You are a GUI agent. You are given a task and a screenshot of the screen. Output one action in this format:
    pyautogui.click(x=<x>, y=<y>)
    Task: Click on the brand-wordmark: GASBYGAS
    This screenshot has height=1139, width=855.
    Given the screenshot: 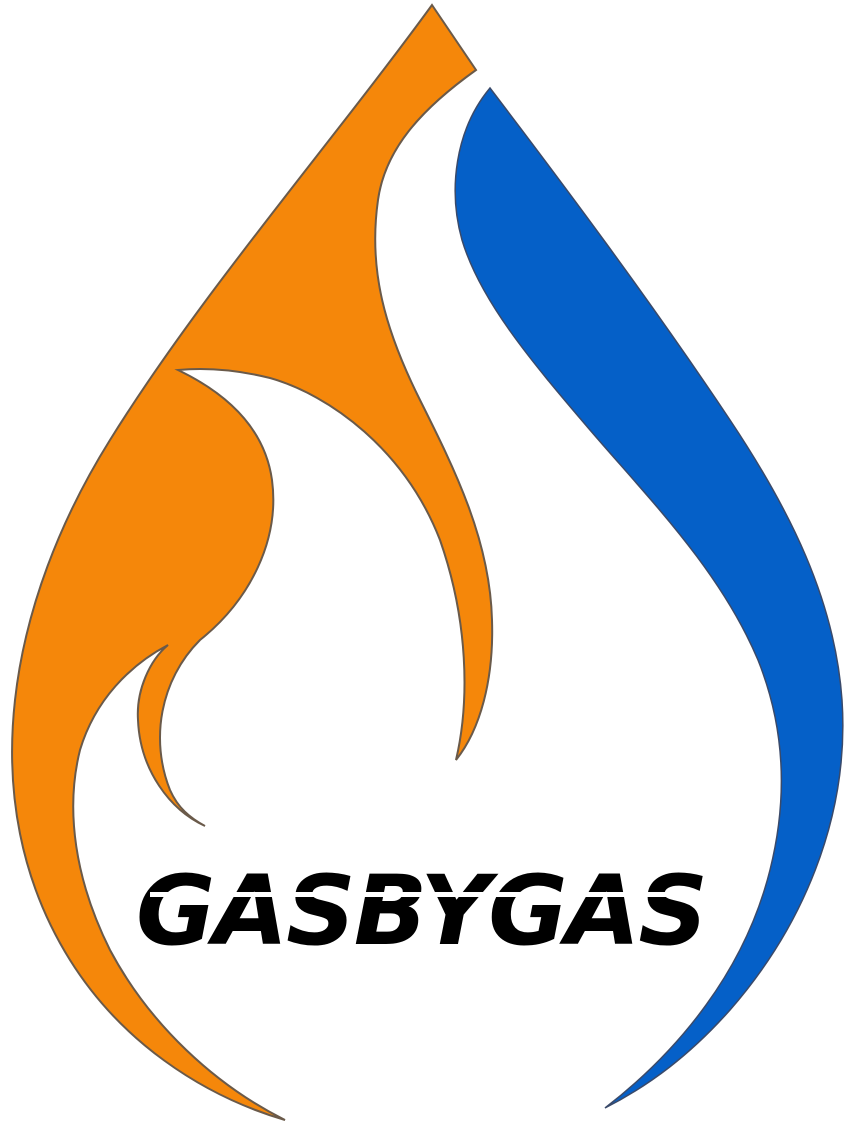 What is the action you would take?
    pyautogui.click(x=423, y=911)
    